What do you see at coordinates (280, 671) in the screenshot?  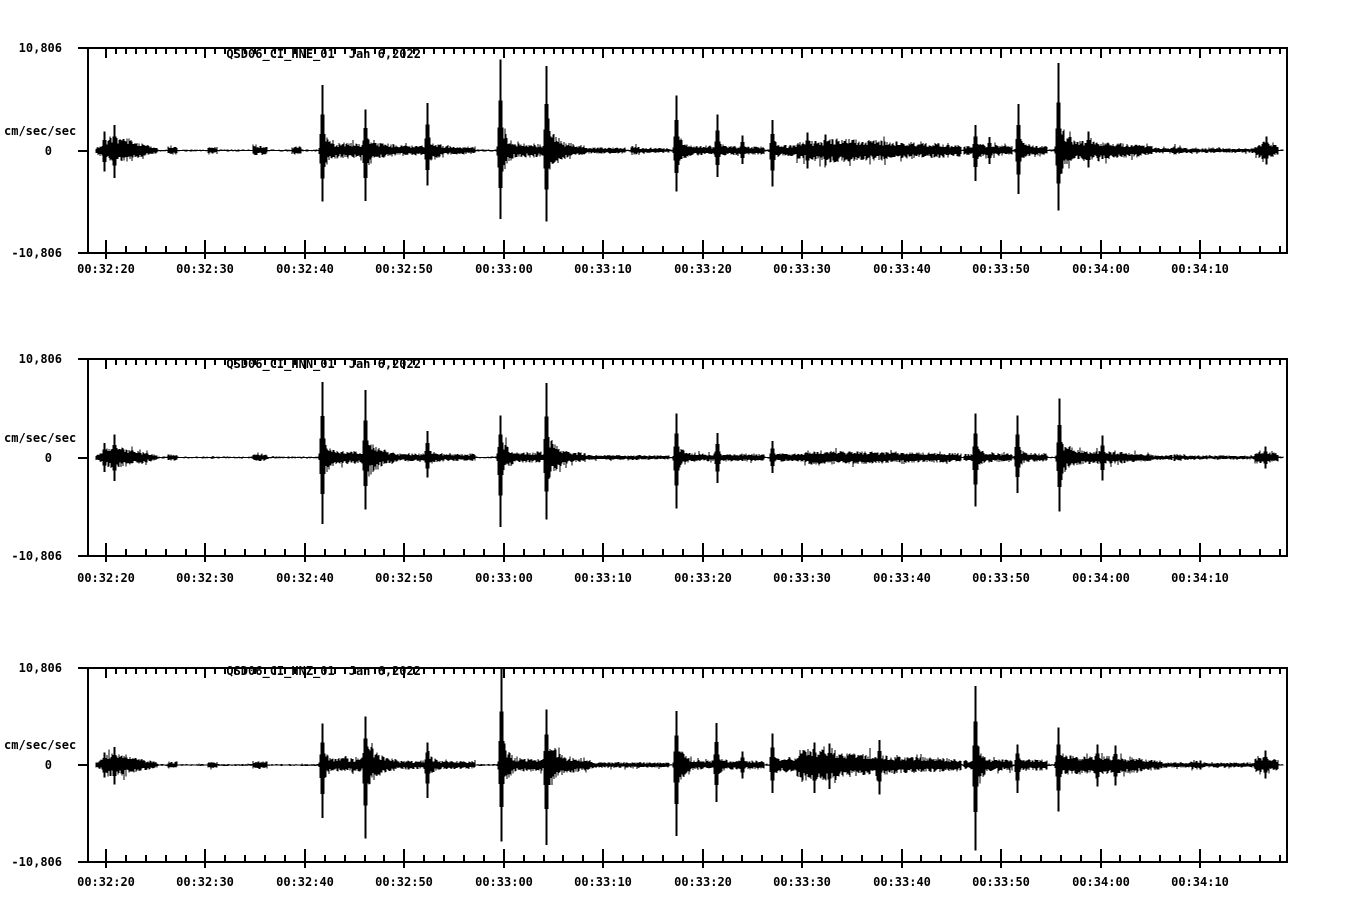 I see `station-channel-label: QSD06_CI_HNZ_01` at bounding box center [280, 671].